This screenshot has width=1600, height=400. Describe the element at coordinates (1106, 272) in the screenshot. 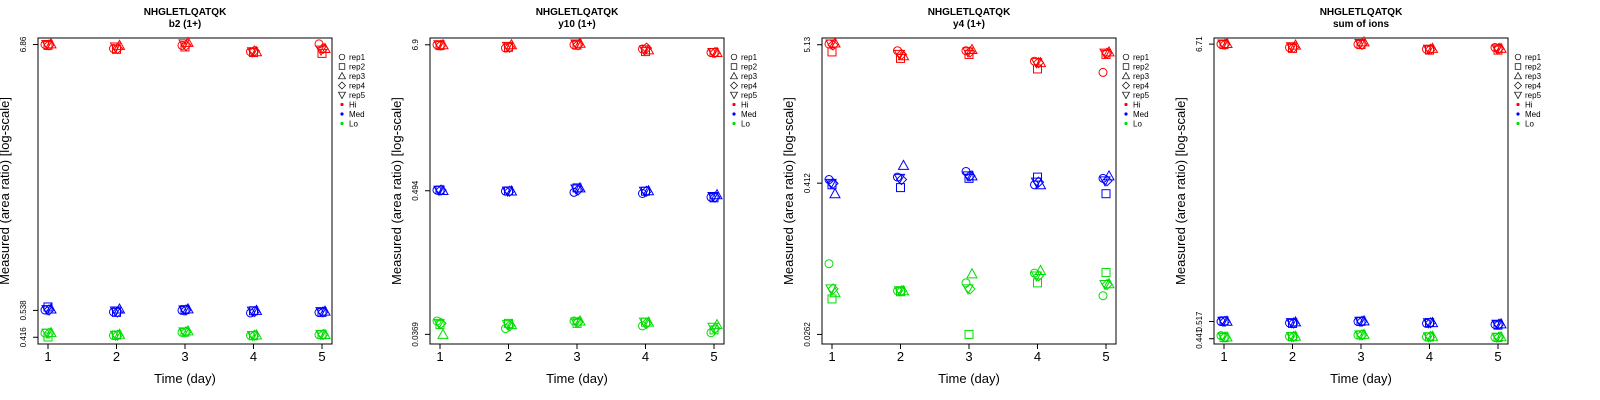

I see `data-point-lo-rep2` at that location.